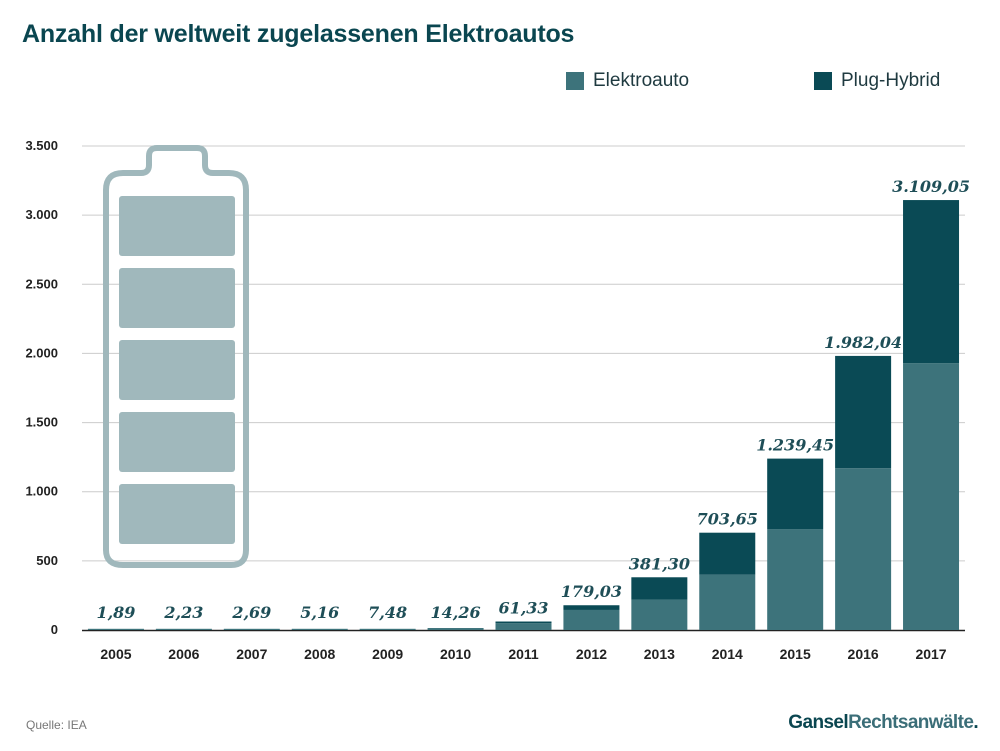  Describe the element at coordinates (523, 654) in the screenshot. I see `x-tick-label: 2011` at that location.